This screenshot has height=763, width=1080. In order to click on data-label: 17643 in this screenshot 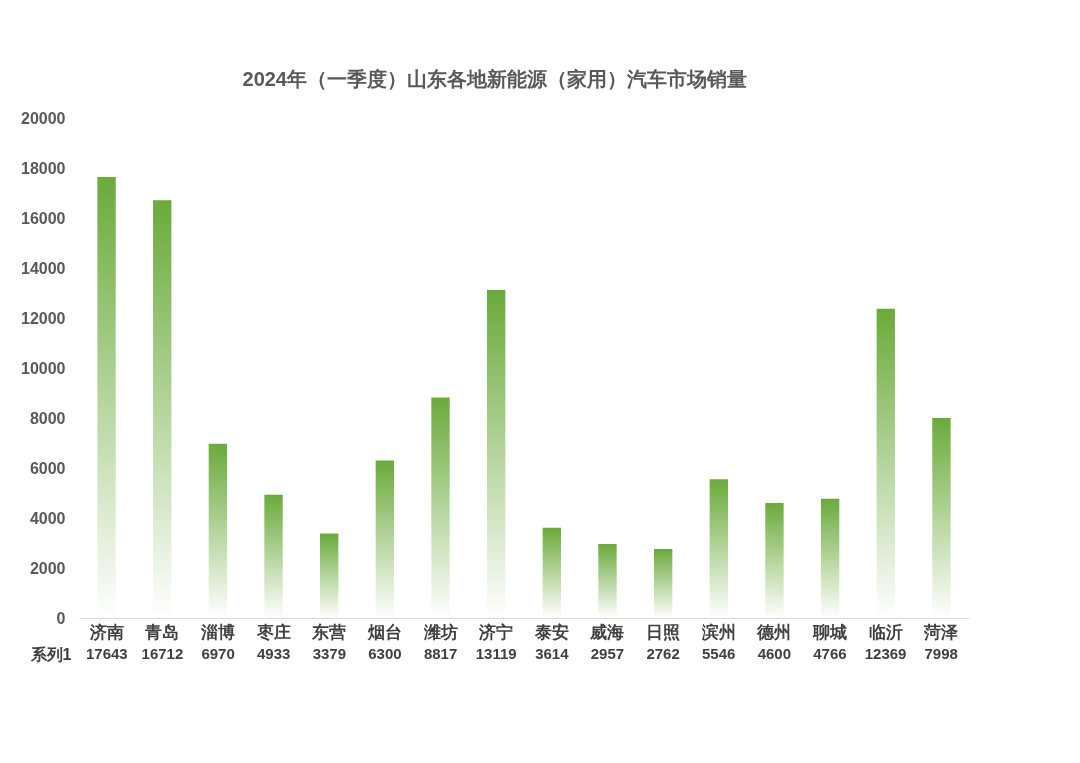, I will do `click(106, 653)`.